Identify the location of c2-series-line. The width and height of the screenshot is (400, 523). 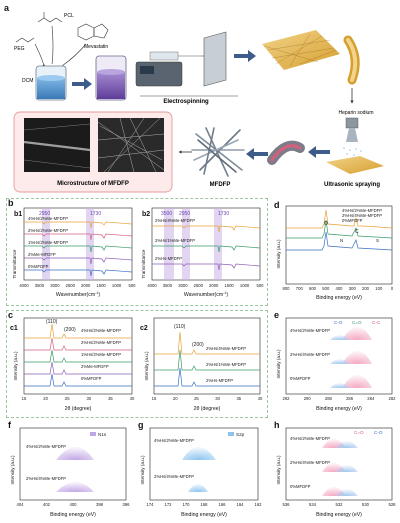
(207, 377).